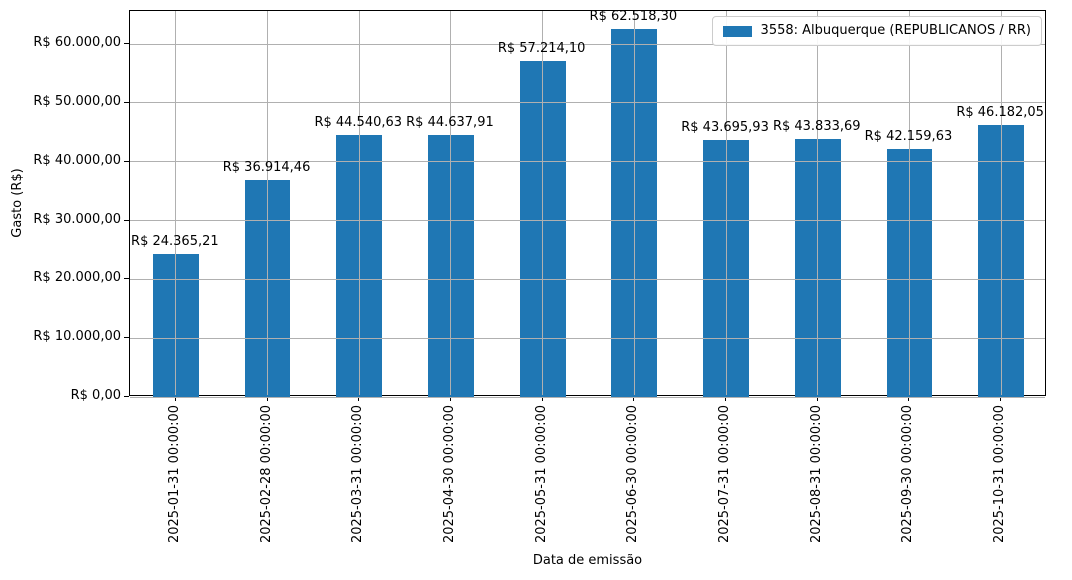 Image resolution: width=1072 pixels, height=580 pixels. I want to click on legend-label: 3558: Albuquerque (REPUBLICANOS / RR), so click(895, 30).